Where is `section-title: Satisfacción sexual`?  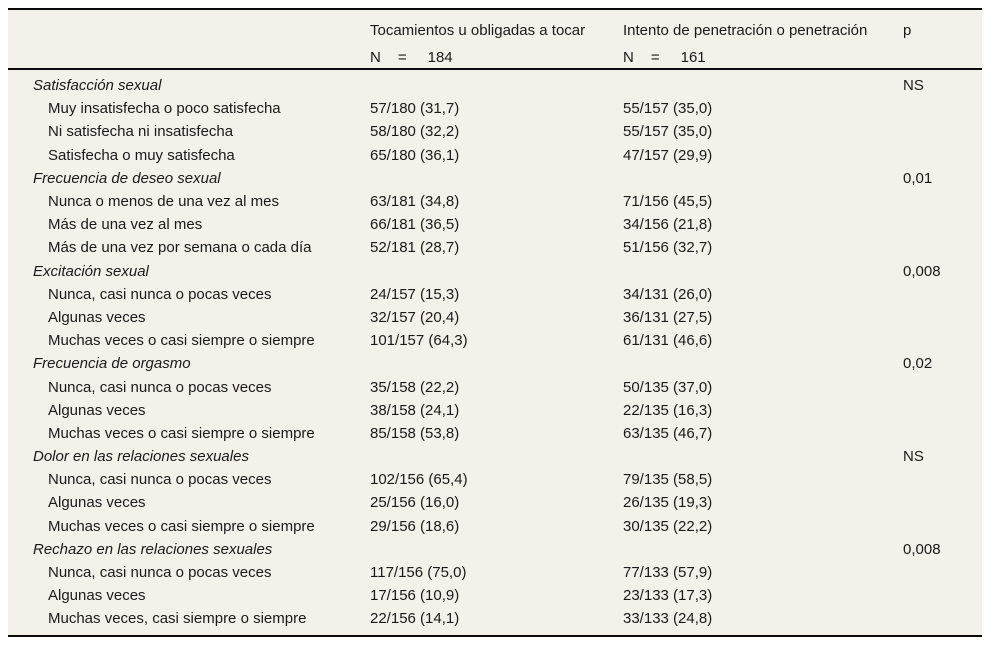 section-title: Satisfacción sexual is located at coordinates (97, 86).